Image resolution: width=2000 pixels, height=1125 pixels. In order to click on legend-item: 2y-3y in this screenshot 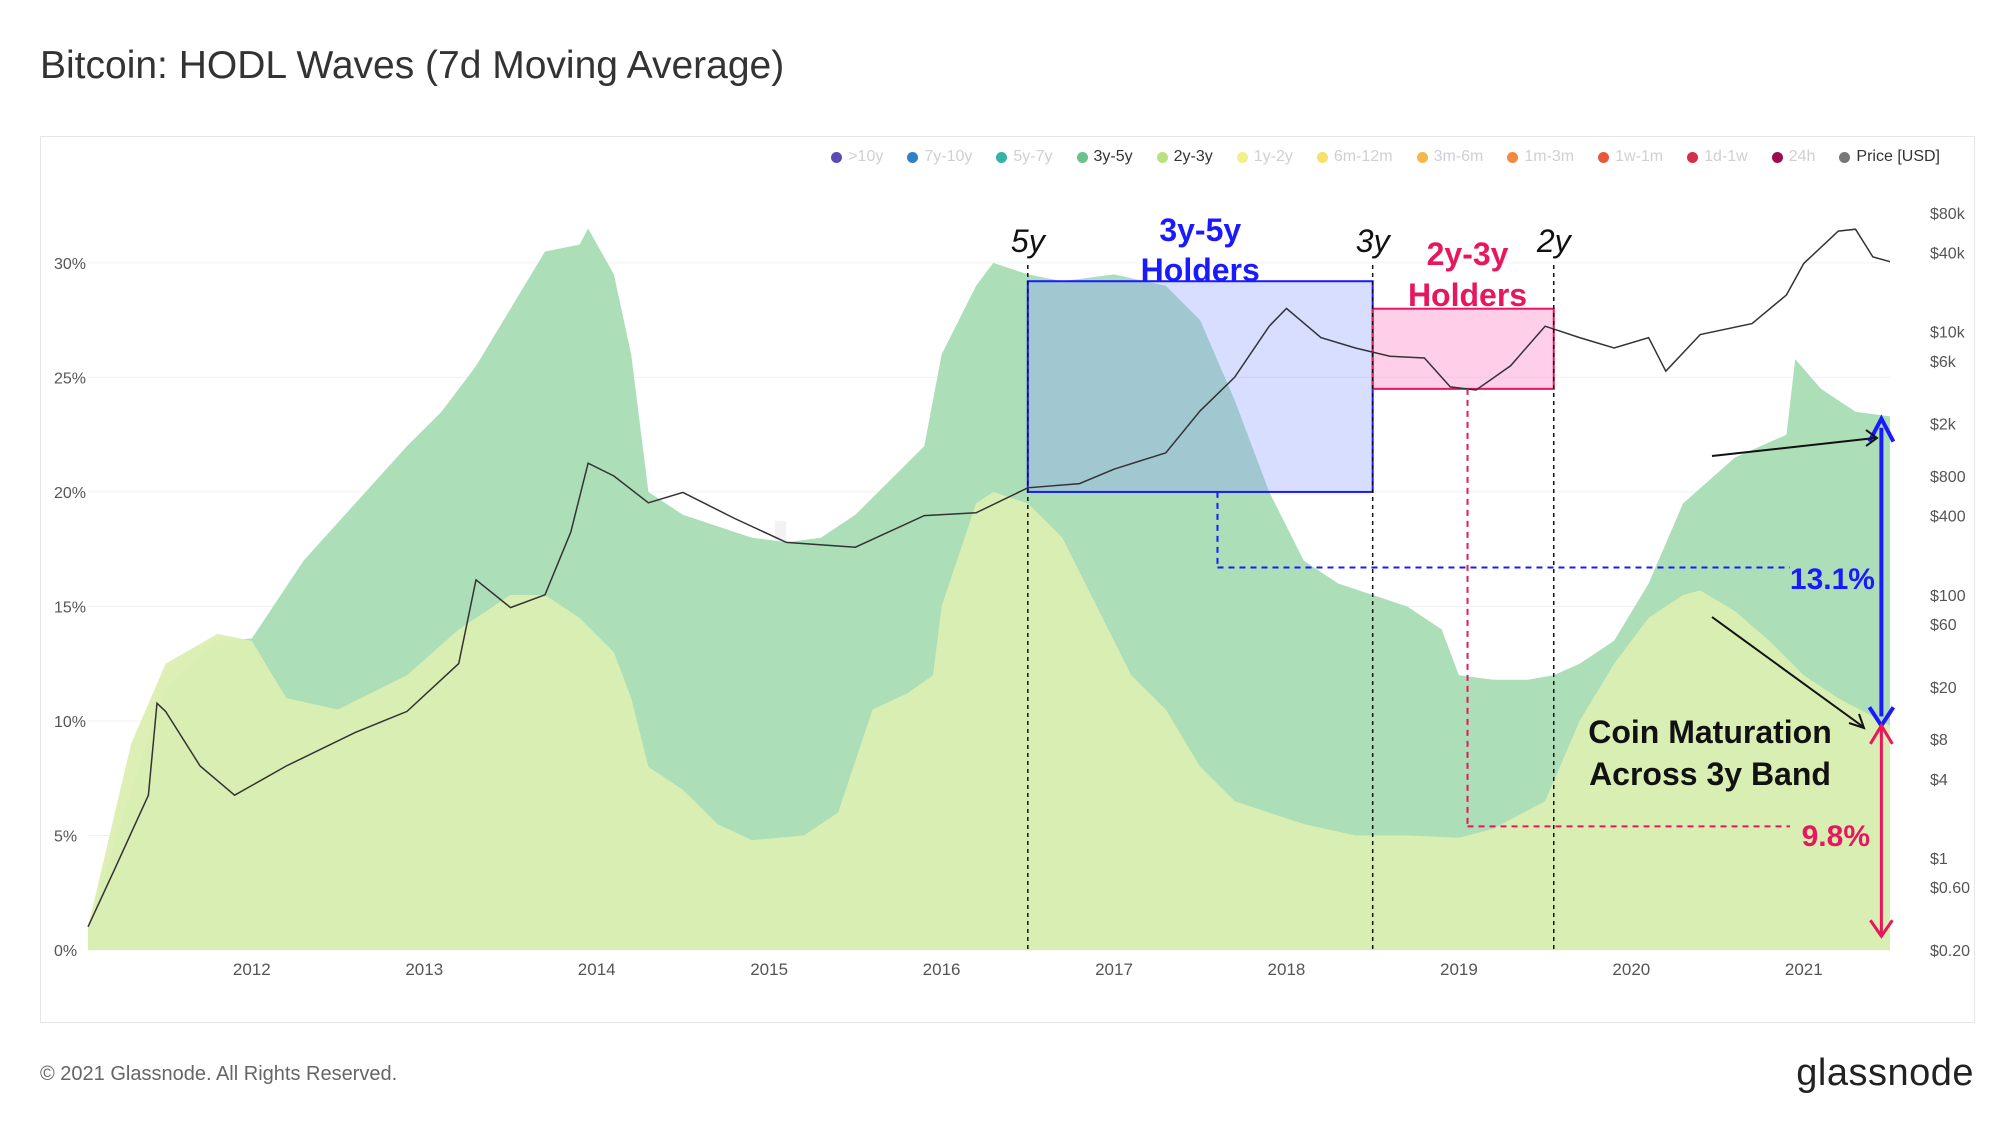, I will do `click(1184, 157)`.